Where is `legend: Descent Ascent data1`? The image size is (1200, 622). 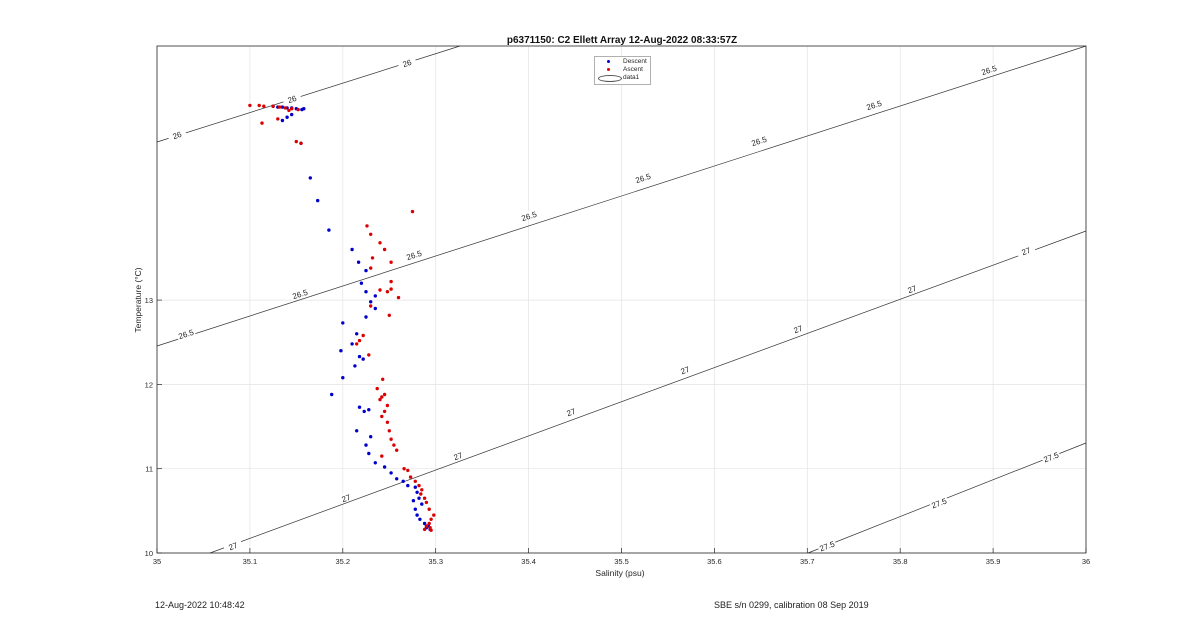
legend: Descent Ascent data1 is located at coordinates (622, 70).